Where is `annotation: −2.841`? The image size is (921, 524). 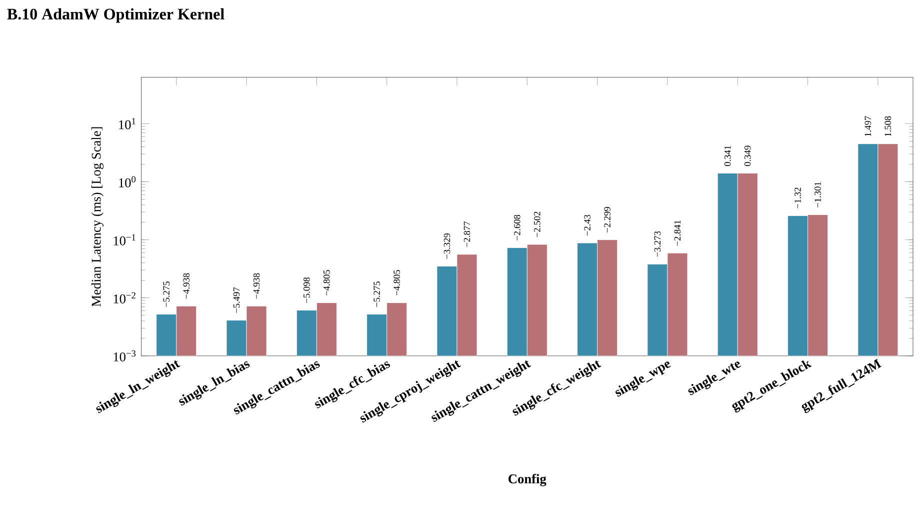
annotation: −2.841 is located at coordinates (677, 233).